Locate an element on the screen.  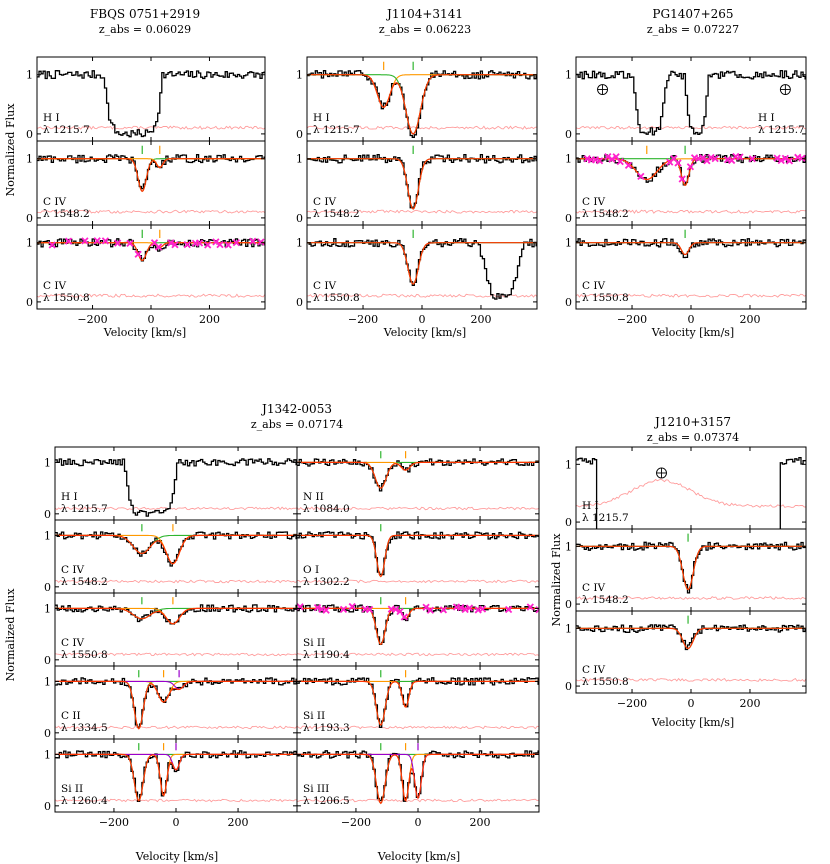
subtitle-j1342: z_abs = 0.07174 is located at coordinates (297, 424).